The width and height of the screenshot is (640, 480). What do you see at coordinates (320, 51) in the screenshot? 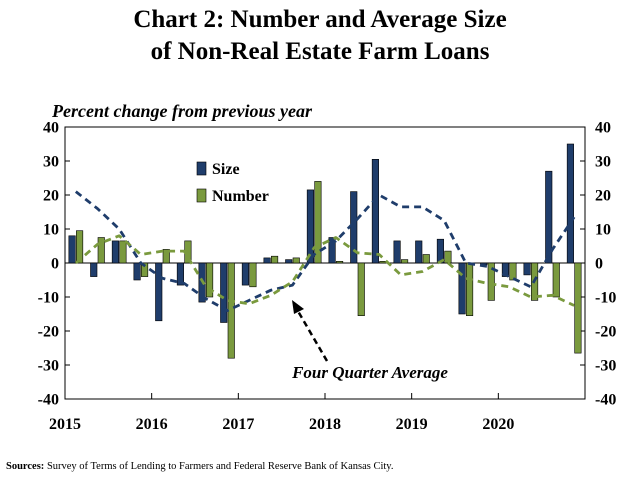
I see `chart-title-line2: of Non-Real Estate Farm Loans` at bounding box center [320, 51].